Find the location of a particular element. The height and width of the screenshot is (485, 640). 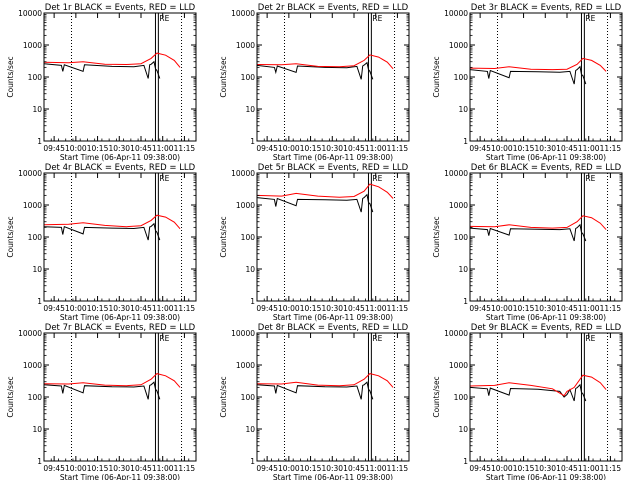

panel-title: Det 4r BLACK = Events, RED = LLD is located at coordinates (120, 168).